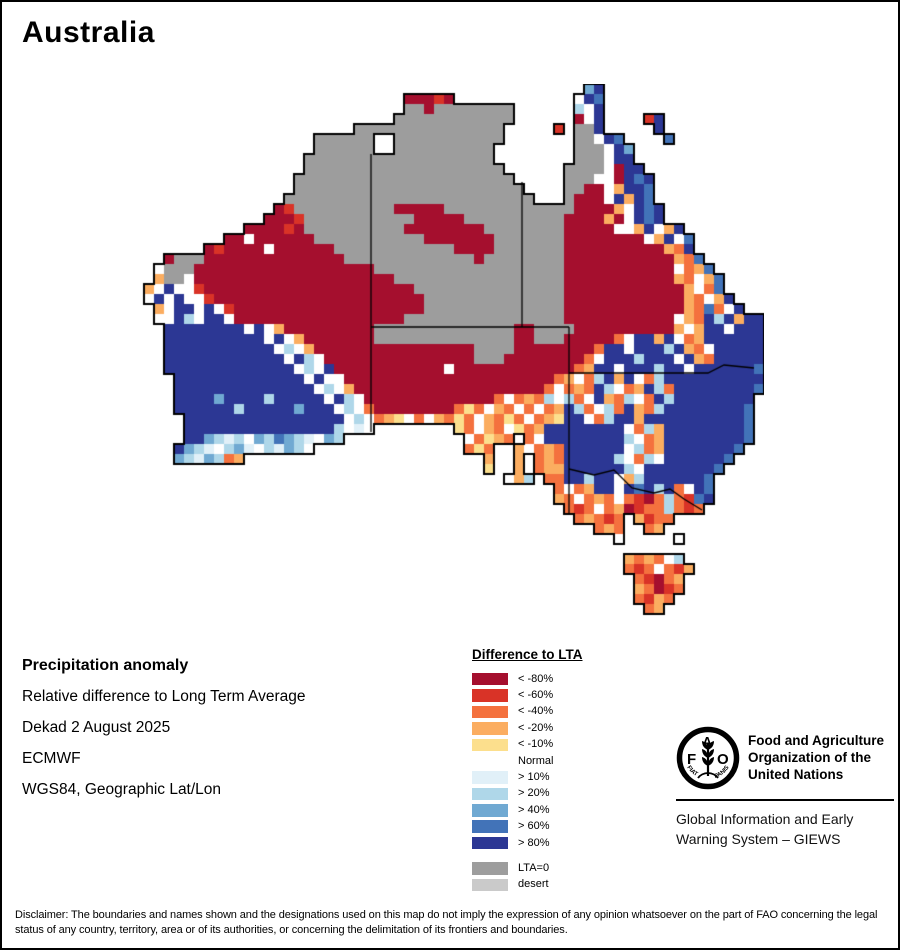 The width and height of the screenshot is (900, 950). I want to click on info-dekad: Dekad 2 August 2025, so click(96, 727).